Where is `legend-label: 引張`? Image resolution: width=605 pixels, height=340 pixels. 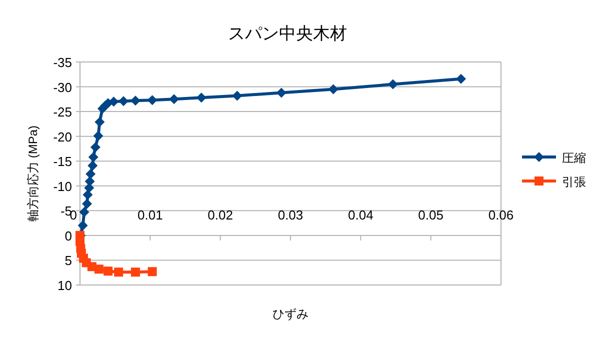 legend-label: 引張 is located at coordinates (574, 182).